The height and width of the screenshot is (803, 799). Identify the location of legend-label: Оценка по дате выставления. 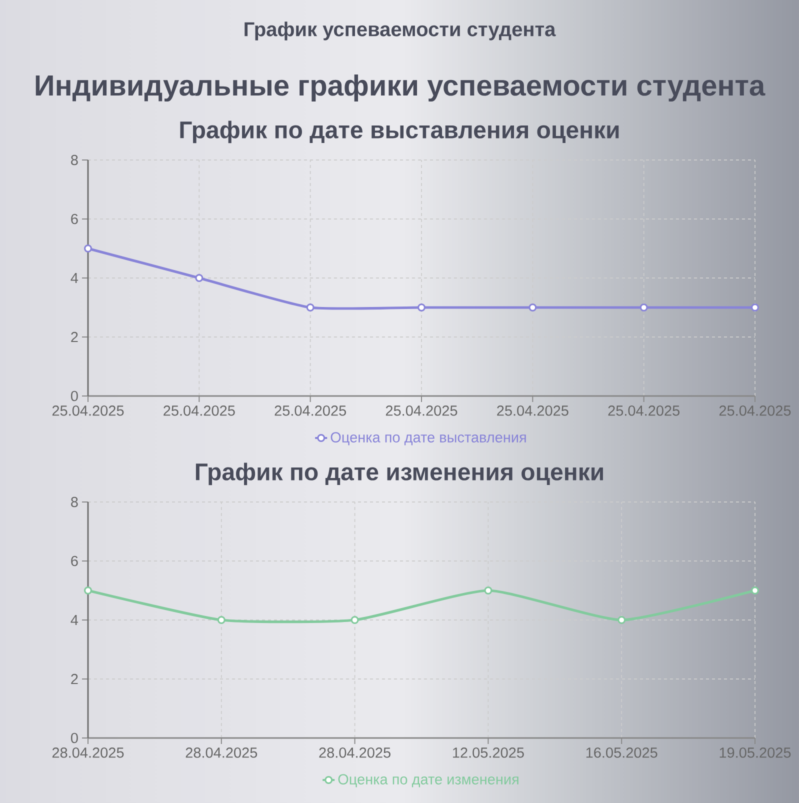
(428, 439).